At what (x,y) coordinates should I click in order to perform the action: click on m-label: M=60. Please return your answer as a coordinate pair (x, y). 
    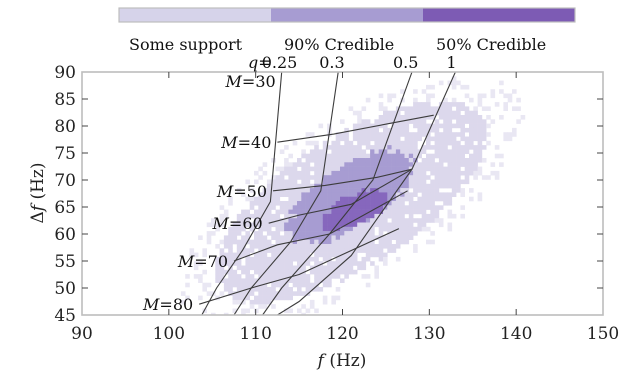
    Looking at the image, I should click on (237, 223).